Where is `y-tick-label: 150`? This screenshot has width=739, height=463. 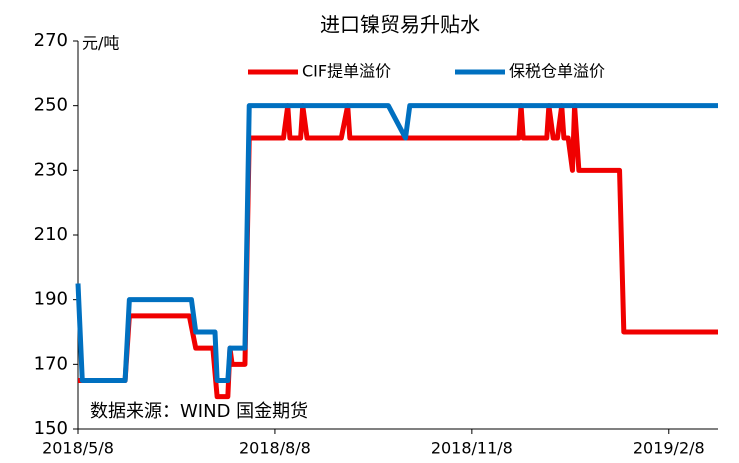
y-tick-label: 150 is located at coordinates (51, 428).